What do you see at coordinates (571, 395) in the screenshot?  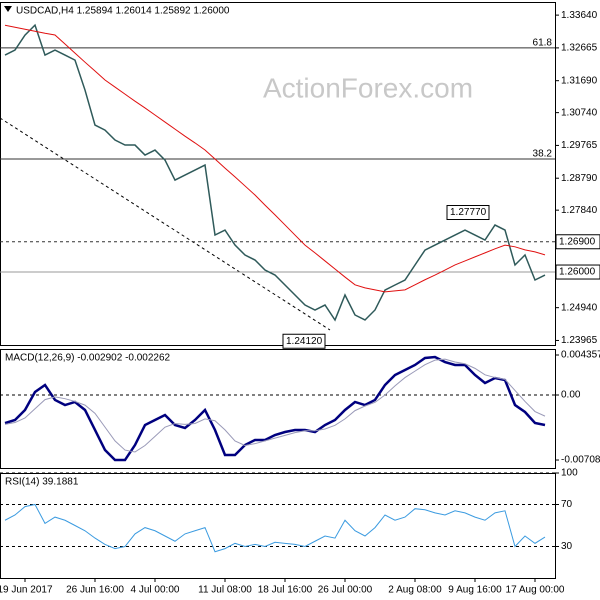 I see `y-tick-label: 0.00` at bounding box center [571, 395].